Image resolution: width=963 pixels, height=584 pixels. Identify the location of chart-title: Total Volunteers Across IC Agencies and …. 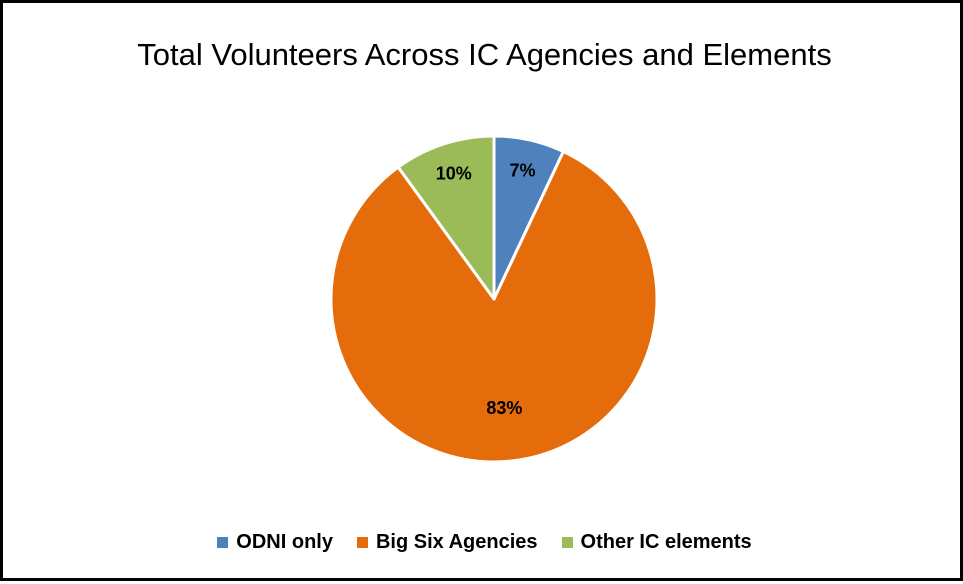
(484, 54).